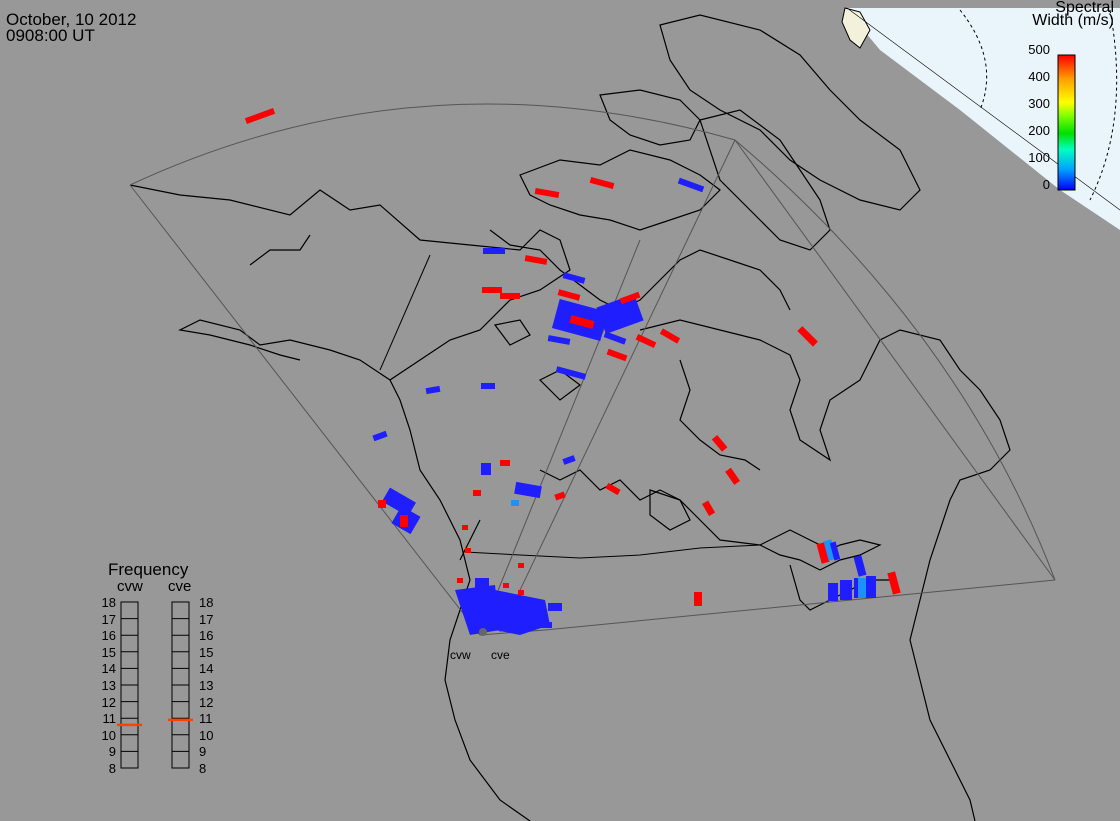 The image size is (1120, 821). Describe the element at coordinates (1073, 20) in the screenshot. I see `colorbar-title-line2: Width (m/s)` at that location.